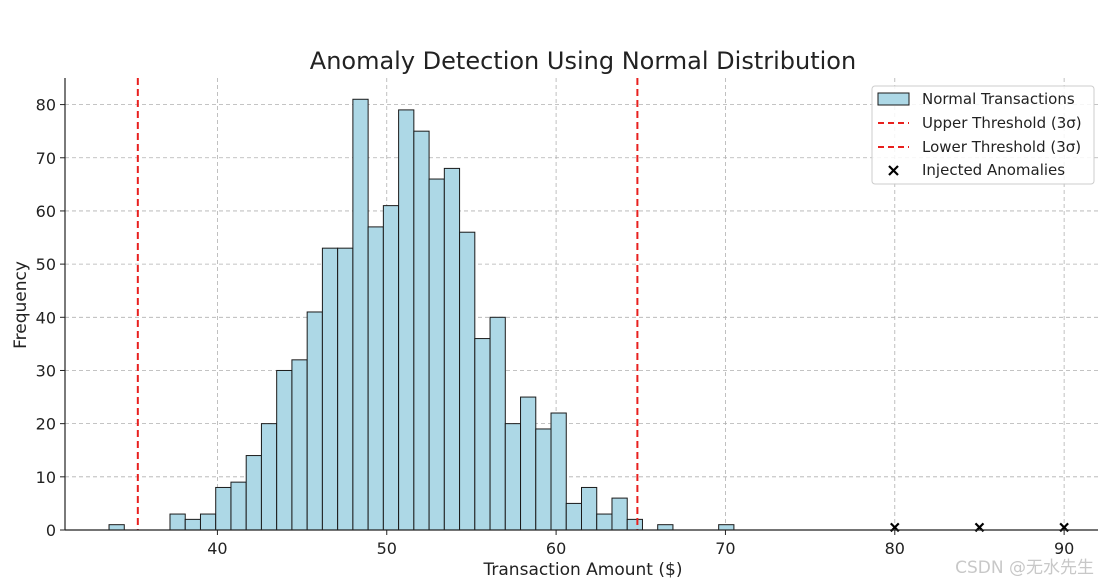 Image resolution: width=1100 pixels, height=584 pixels. What do you see at coordinates (893, 170) in the screenshot?
I see `legend-swatch-anomaly` at bounding box center [893, 170].